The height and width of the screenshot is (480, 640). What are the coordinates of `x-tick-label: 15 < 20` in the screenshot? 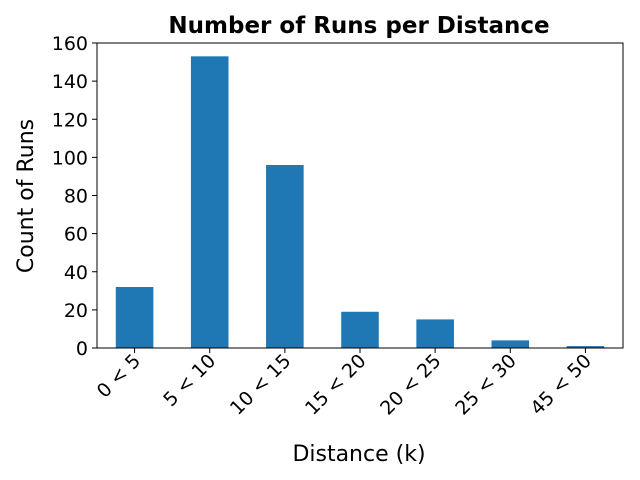 It's located at (336, 385).